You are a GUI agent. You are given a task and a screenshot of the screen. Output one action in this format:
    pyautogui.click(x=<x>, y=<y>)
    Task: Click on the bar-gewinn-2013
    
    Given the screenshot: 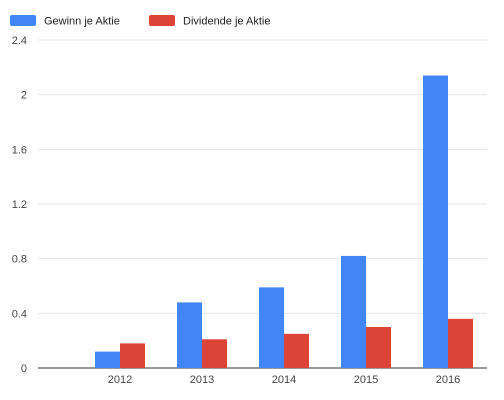 What is the action you would take?
    pyautogui.click(x=189, y=335)
    